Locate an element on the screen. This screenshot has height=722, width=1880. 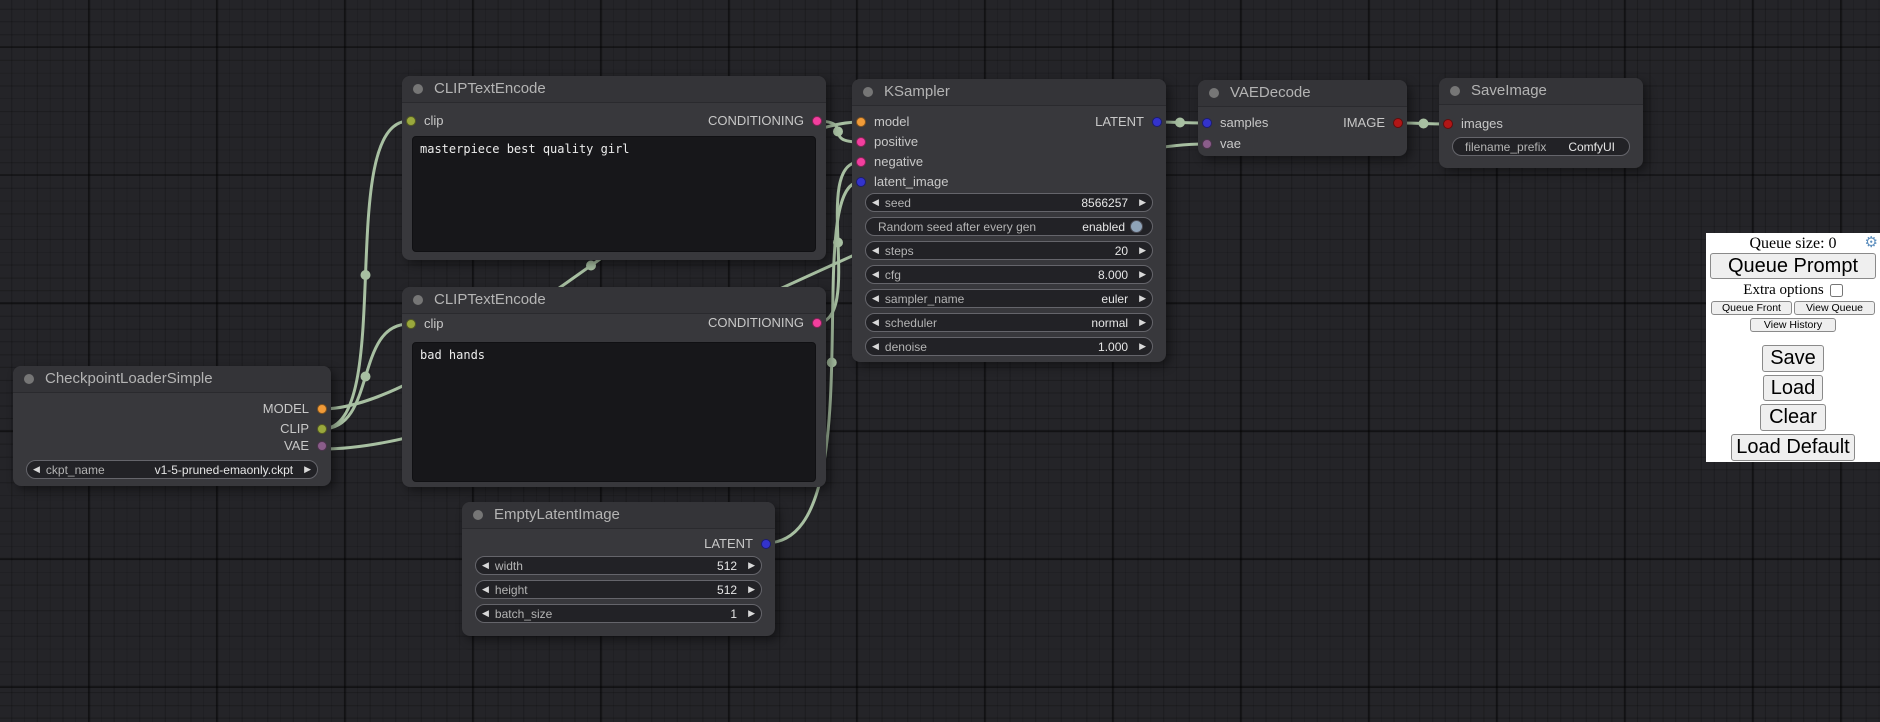
input-port-vae: vae is located at coordinates (1219, 144).